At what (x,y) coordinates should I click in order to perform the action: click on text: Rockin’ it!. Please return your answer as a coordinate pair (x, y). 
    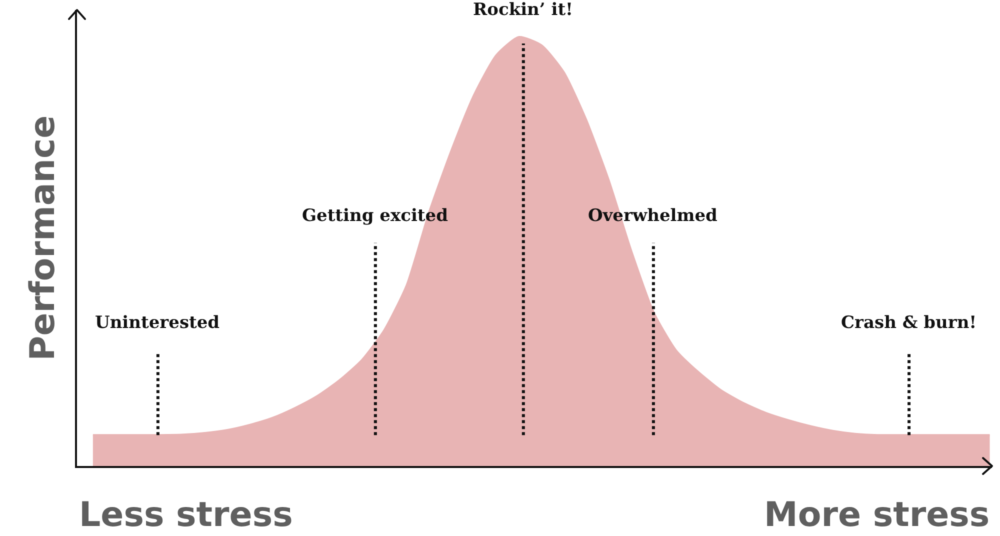
    Looking at the image, I should click on (523, 10).